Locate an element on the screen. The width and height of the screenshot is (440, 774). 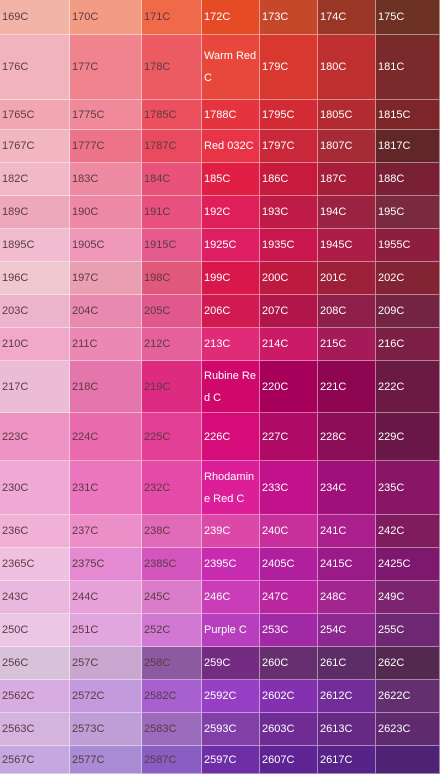
color-swatch: 252C is located at coordinates (172, 630).